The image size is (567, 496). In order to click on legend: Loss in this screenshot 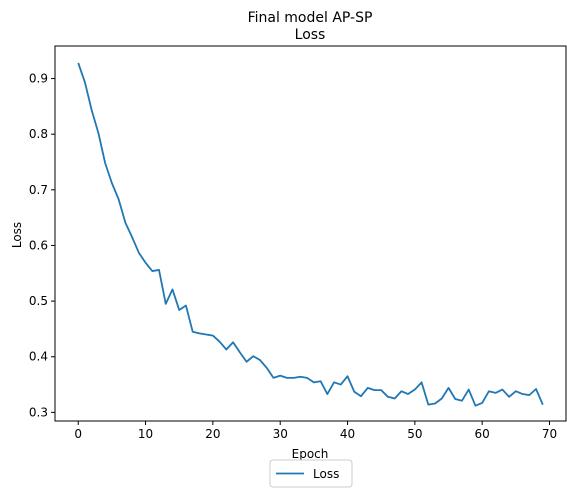, I will do `click(311, 473)`.